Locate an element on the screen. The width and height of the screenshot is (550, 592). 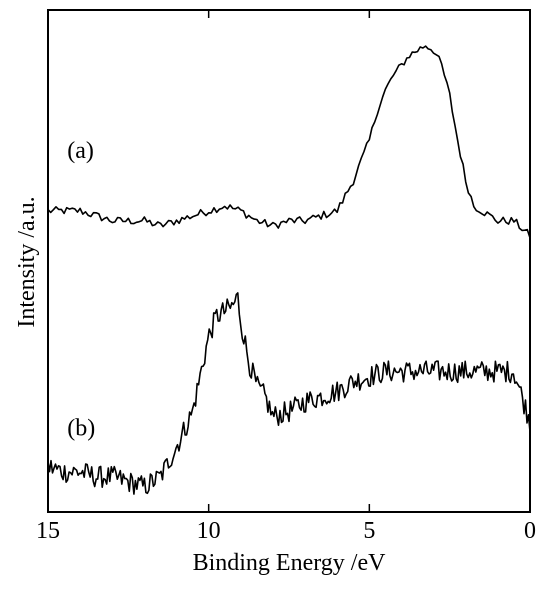
annotation-a: (a) is located at coordinates (80, 151).